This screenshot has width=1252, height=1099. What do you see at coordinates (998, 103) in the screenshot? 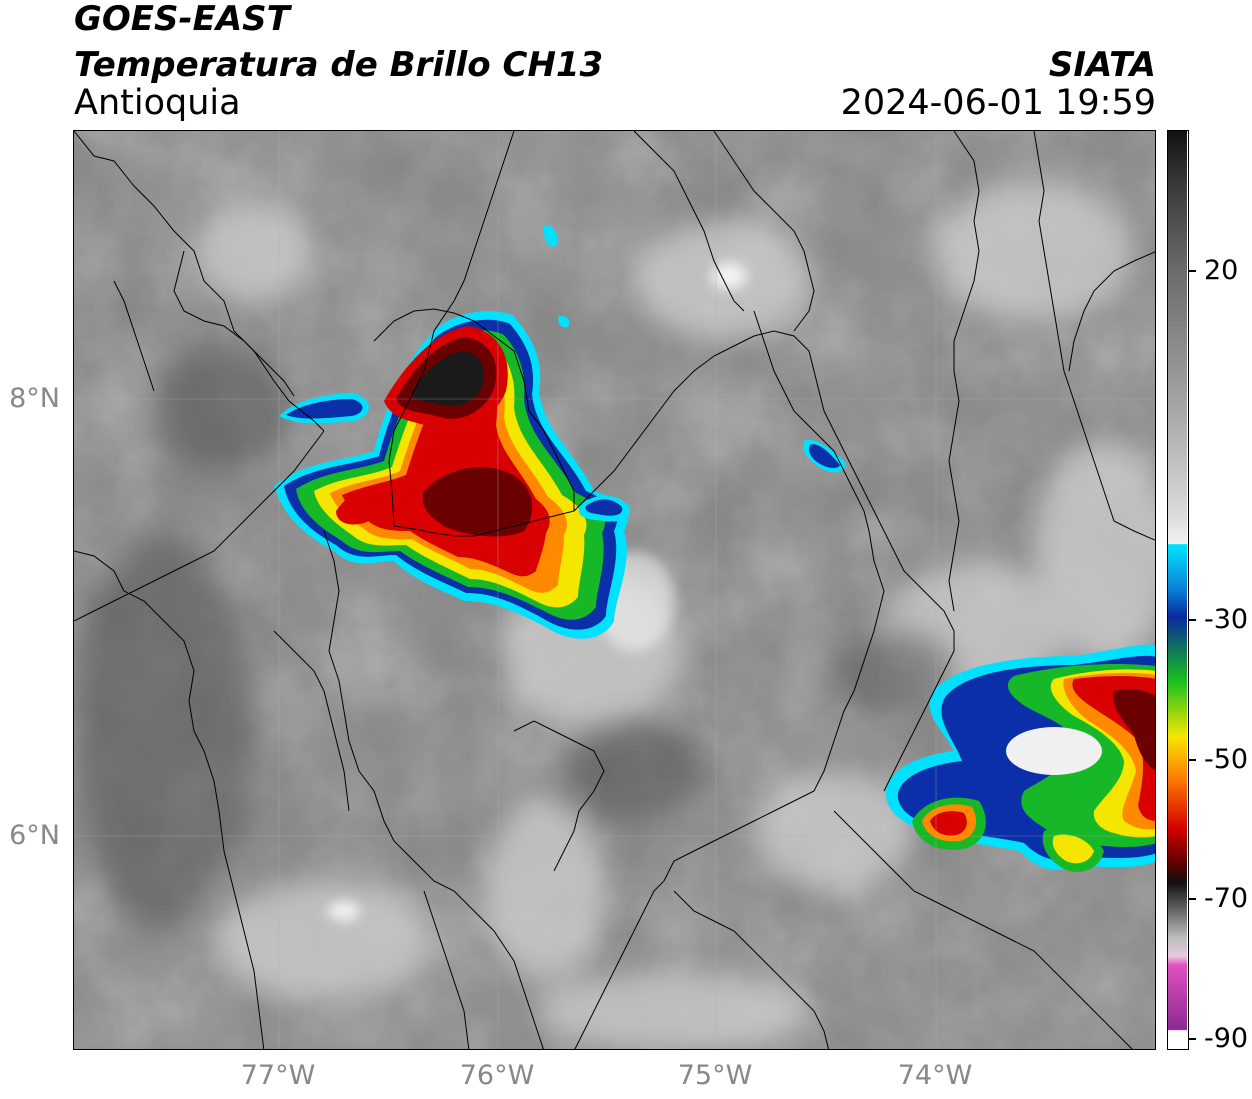
I see `timestamp-label: 2024-06-01 19:59` at bounding box center [998, 103].